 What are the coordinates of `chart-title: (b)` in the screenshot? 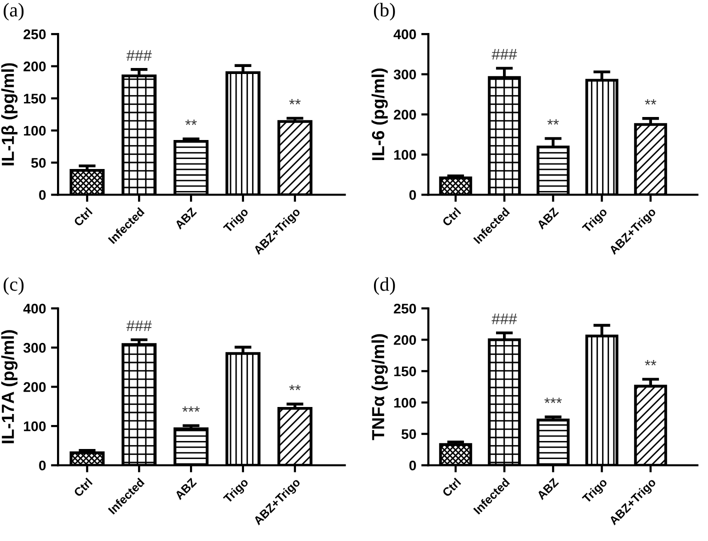 It's located at (384, 11).